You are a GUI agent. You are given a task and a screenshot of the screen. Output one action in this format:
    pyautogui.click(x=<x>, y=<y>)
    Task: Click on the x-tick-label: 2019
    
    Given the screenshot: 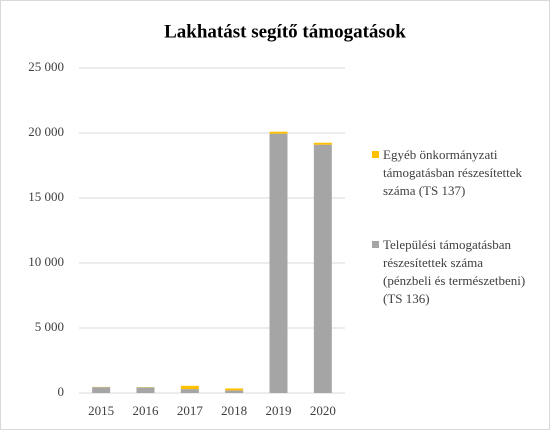 What is the action you would take?
    pyautogui.click(x=279, y=410)
    